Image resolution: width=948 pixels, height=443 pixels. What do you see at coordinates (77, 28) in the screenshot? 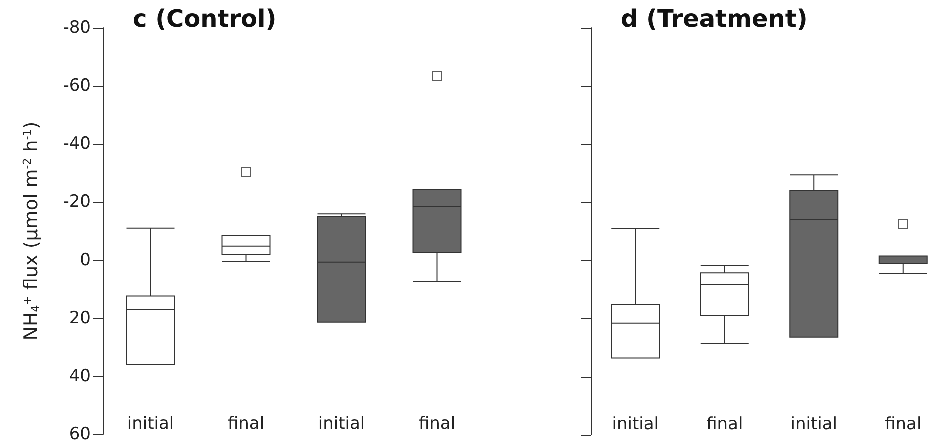
I see `y-tick-label: -80` at bounding box center [77, 28].